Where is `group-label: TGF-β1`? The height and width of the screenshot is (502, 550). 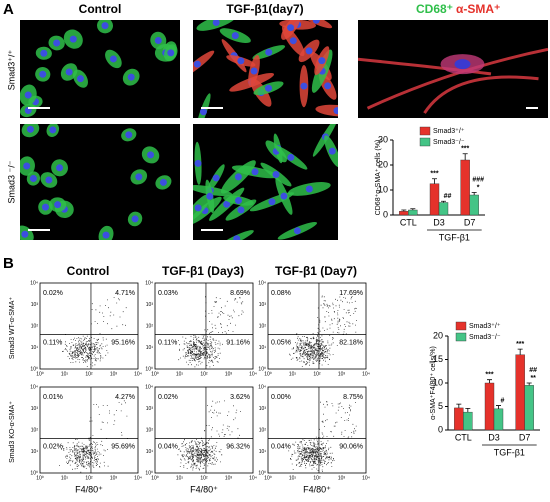
group-label: TGF-β1 is located at coordinates (509, 452).